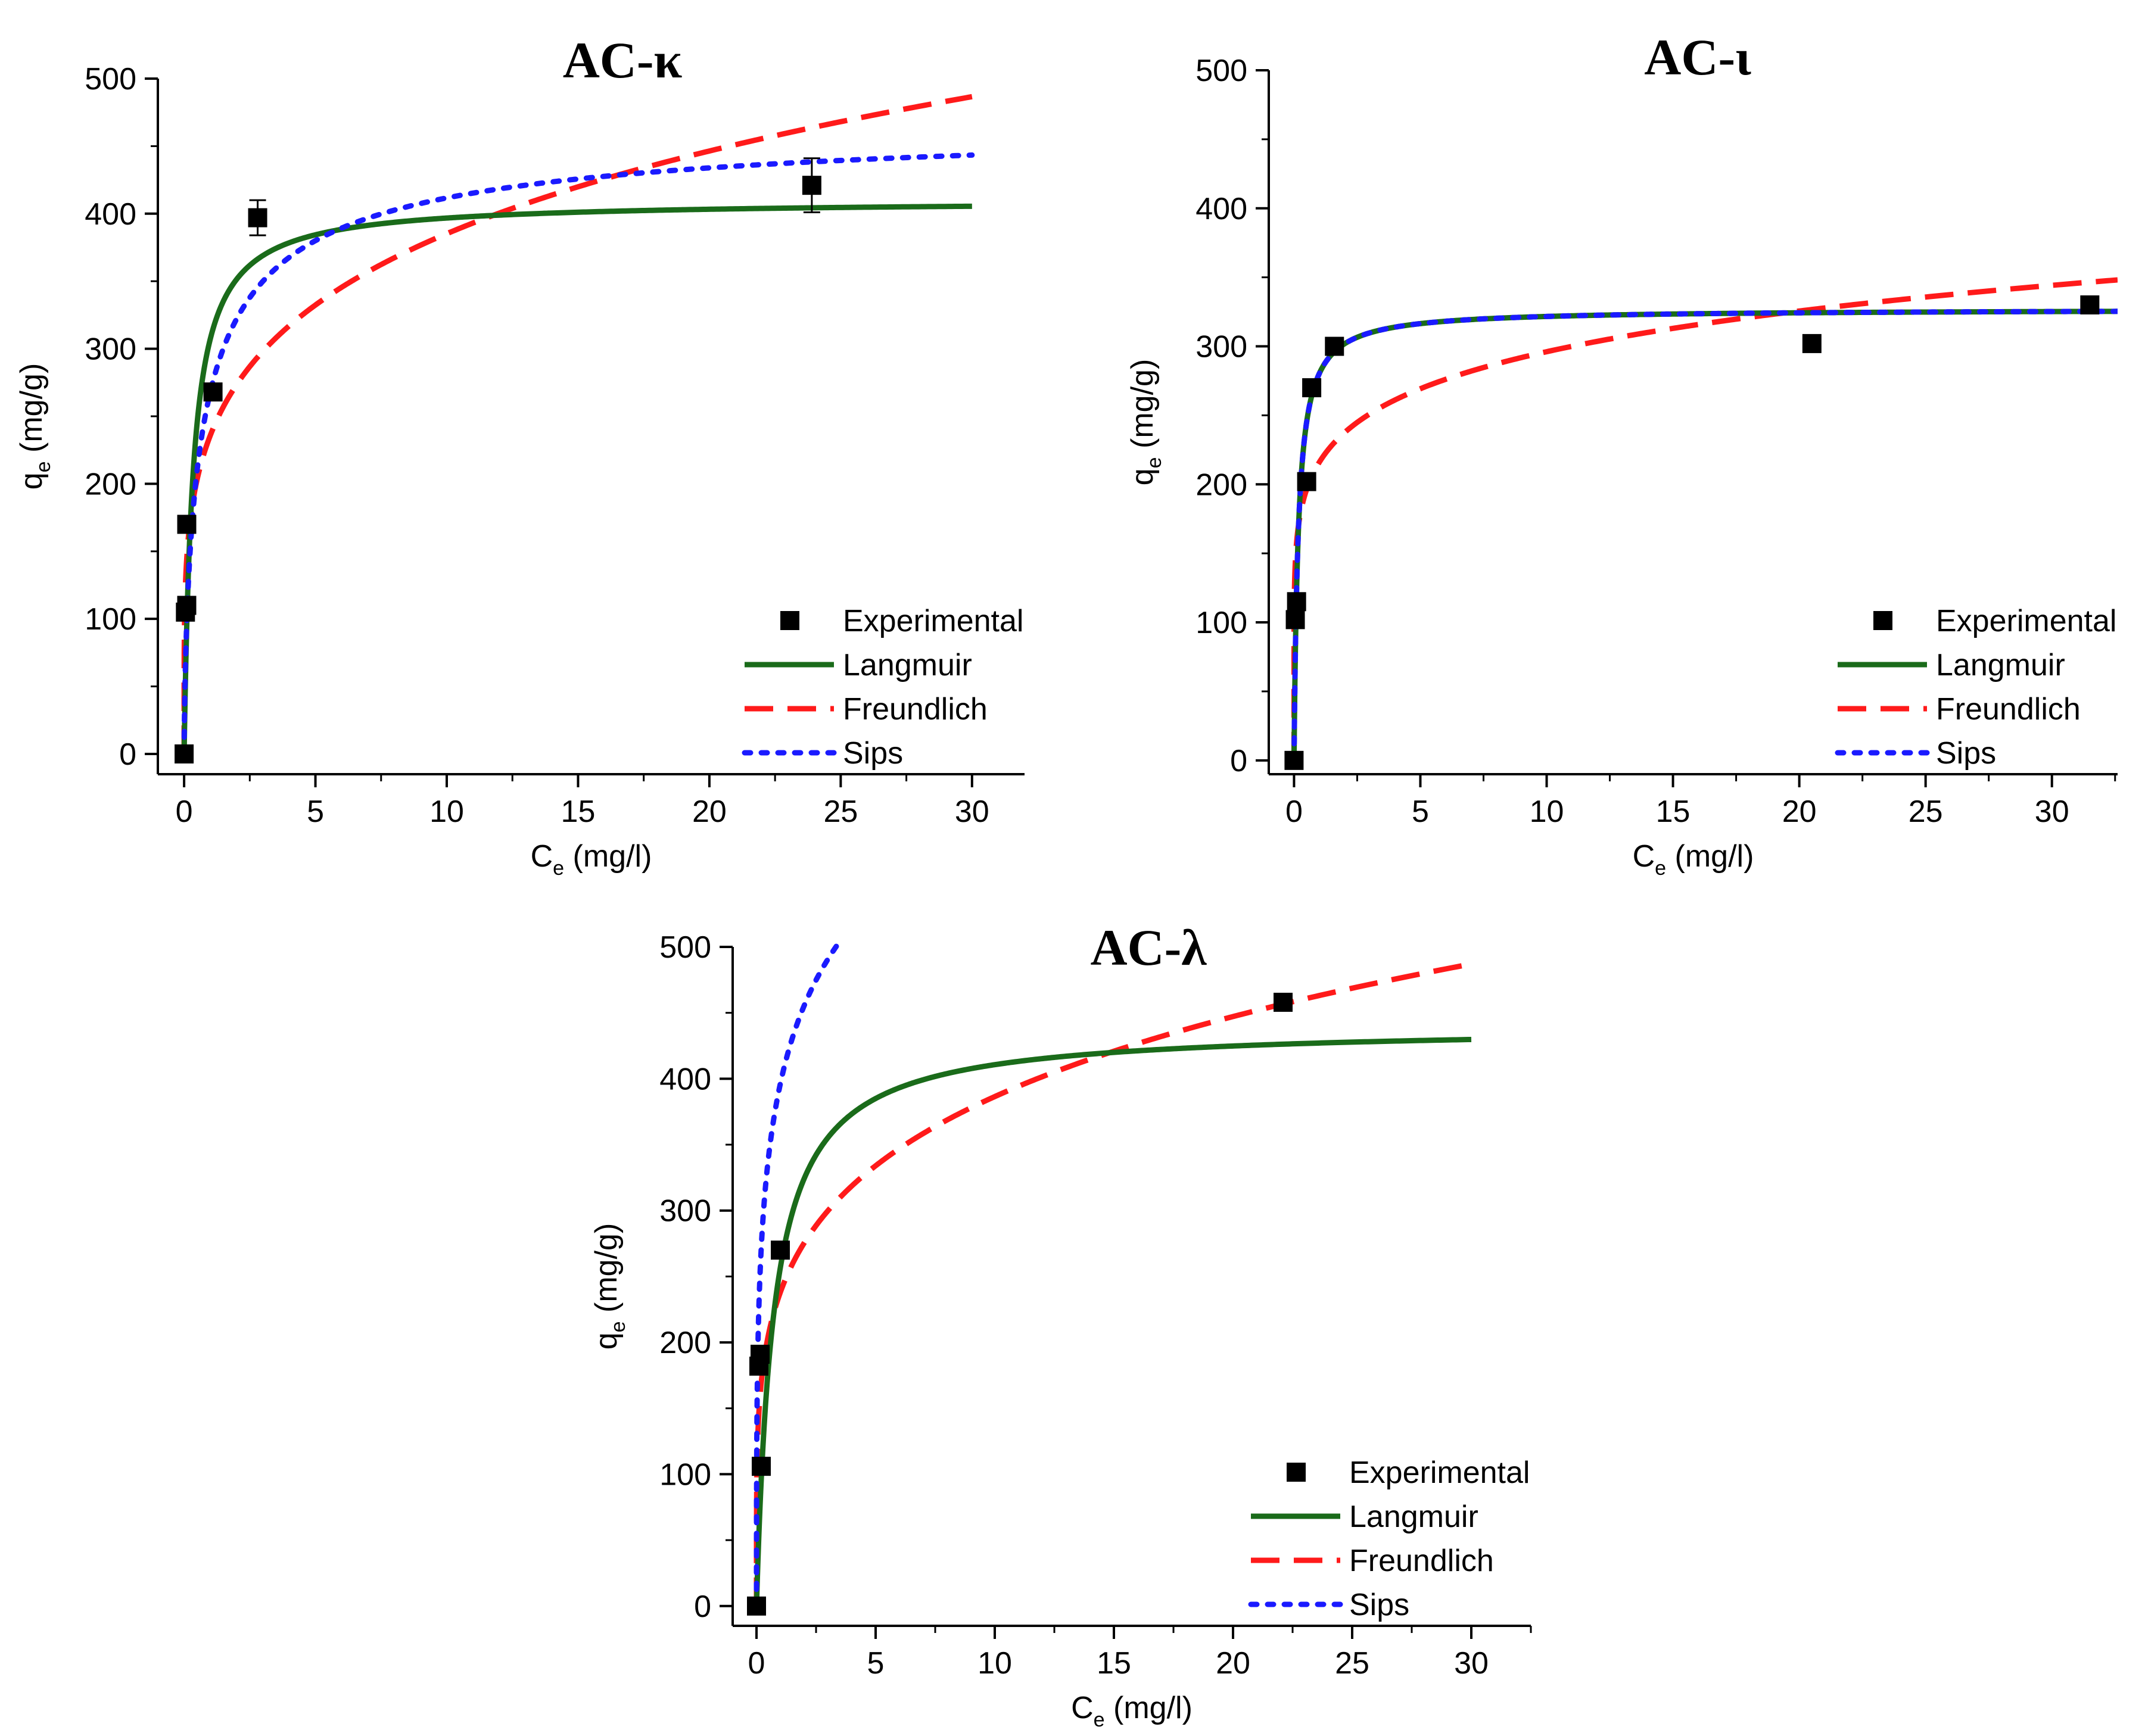 Image resolution: width=2145 pixels, height=1736 pixels. I want to click on chart-title: AC-λ, so click(1148, 947).